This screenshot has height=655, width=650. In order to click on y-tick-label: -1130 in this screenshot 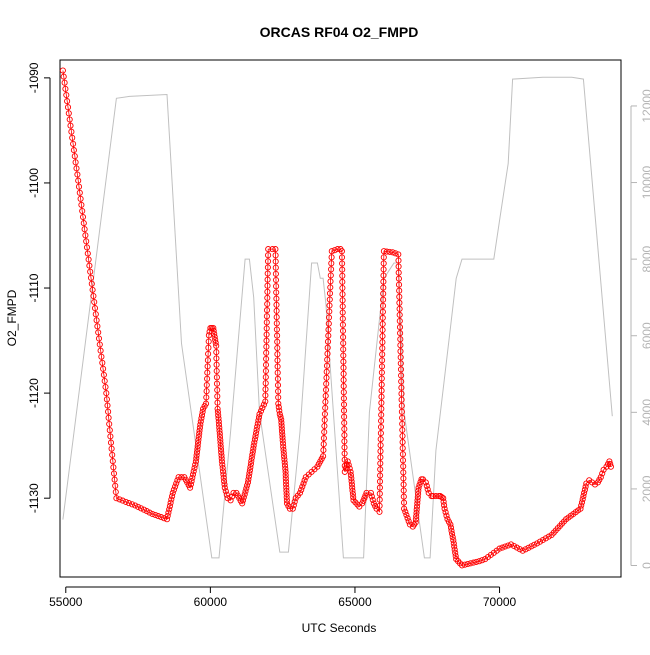, I will do `click(34, 498)`.